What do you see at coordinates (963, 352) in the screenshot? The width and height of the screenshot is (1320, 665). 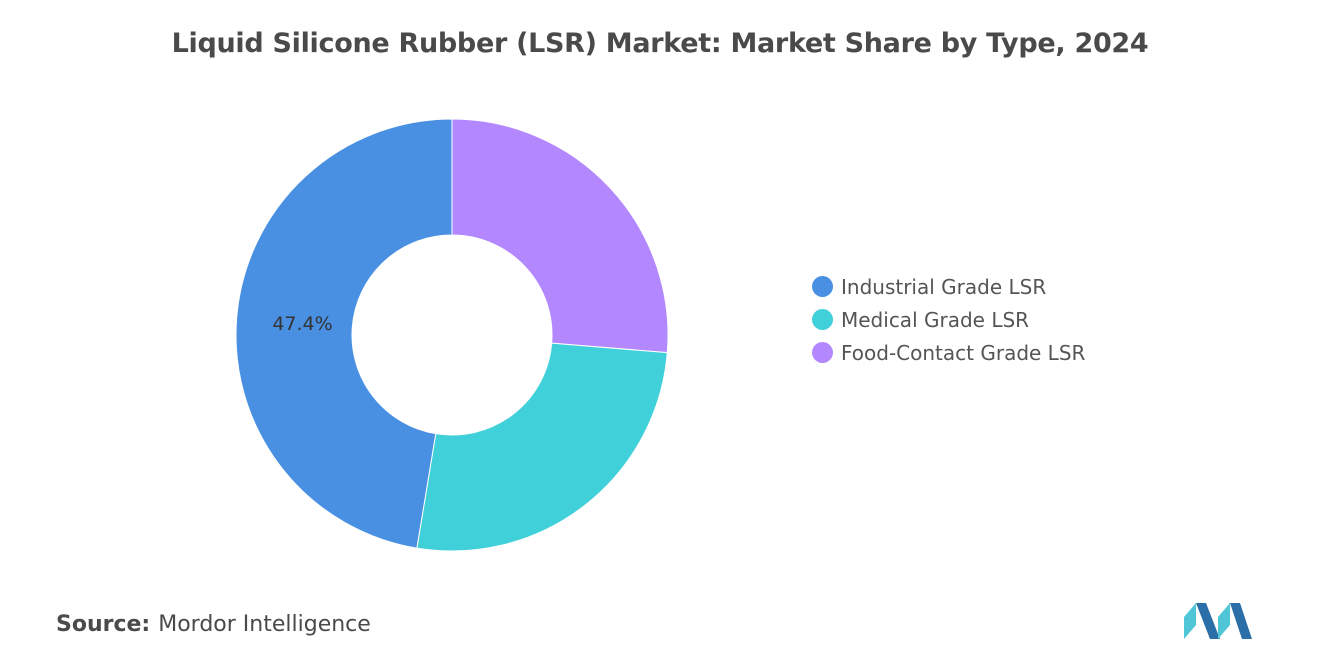 I see `legend-label: Food-Contact Grade LSR` at bounding box center [963, 352].